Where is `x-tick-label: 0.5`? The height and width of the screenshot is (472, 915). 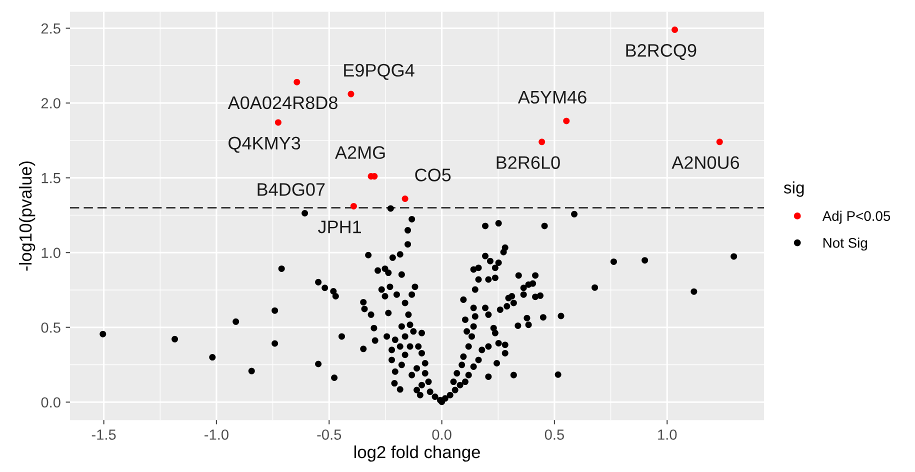
x-tick-label: 0.5 is located at coordinates (554, 434).